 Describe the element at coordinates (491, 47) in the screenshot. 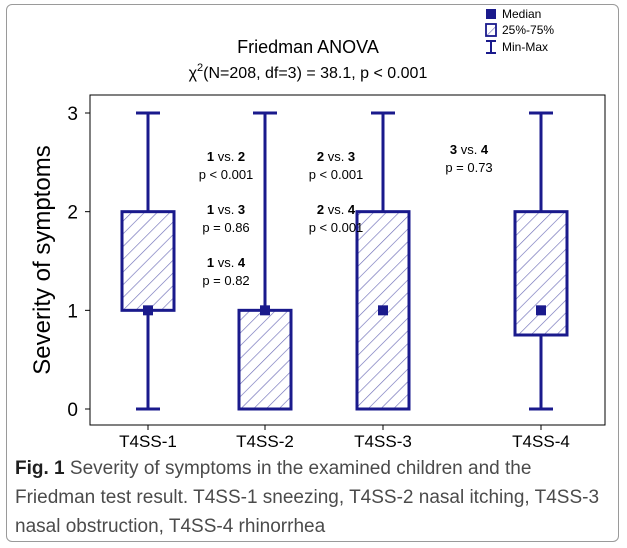

I see `legend-minmax-swatch` at that location.